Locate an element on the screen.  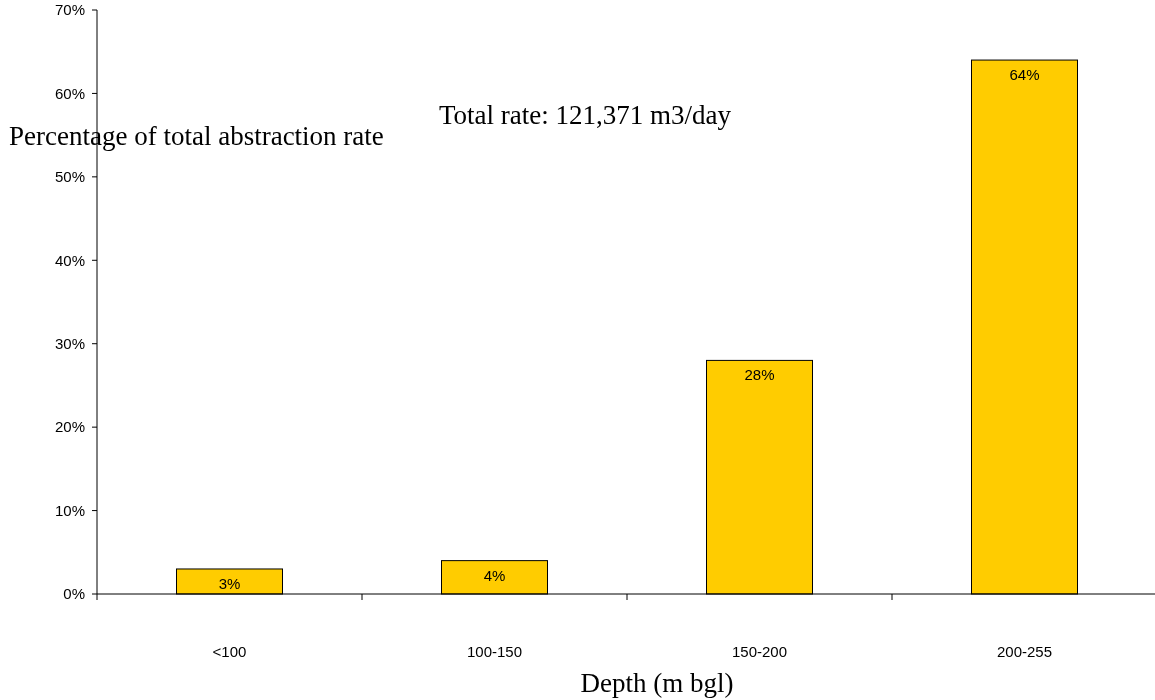
x-tick-label: 100-150 is located at coordinates (494, 651).